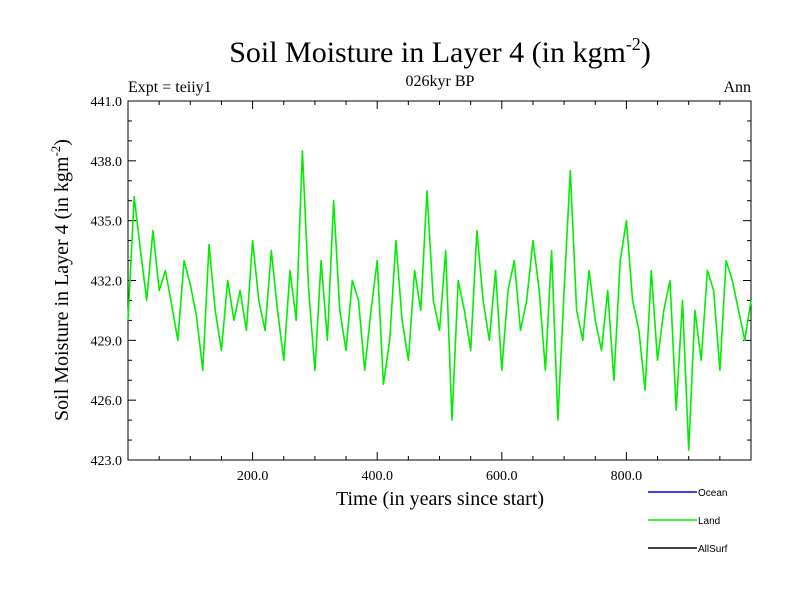 Image resolution: width=800 pixels, height=600 pixels. I want to click on x-tick-label: 800.0, so click(627, 476).